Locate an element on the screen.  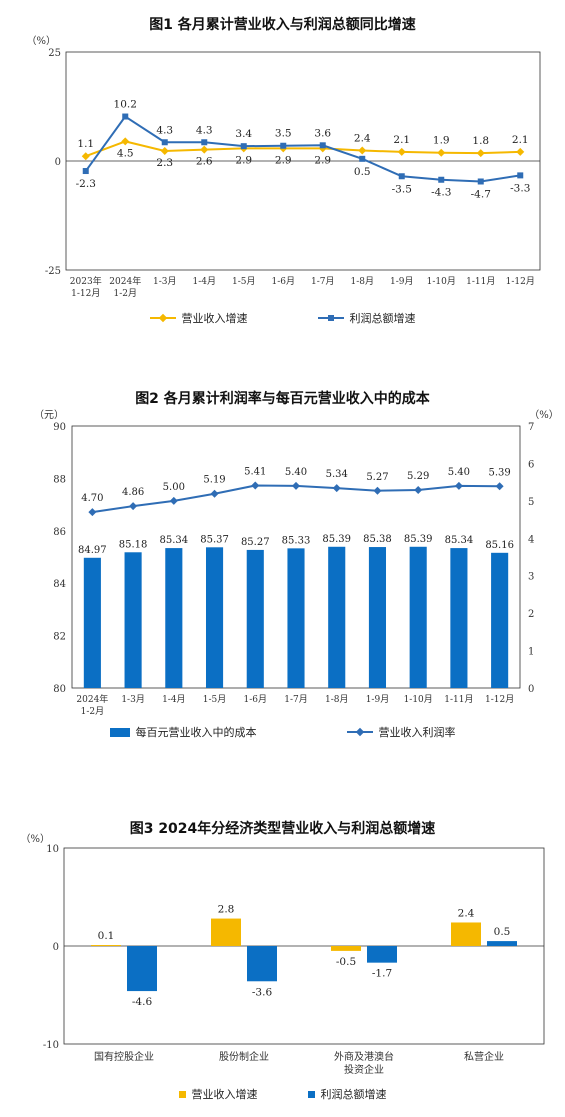
data-label-revenue: 1.9 is located at coordinates (441, 141).